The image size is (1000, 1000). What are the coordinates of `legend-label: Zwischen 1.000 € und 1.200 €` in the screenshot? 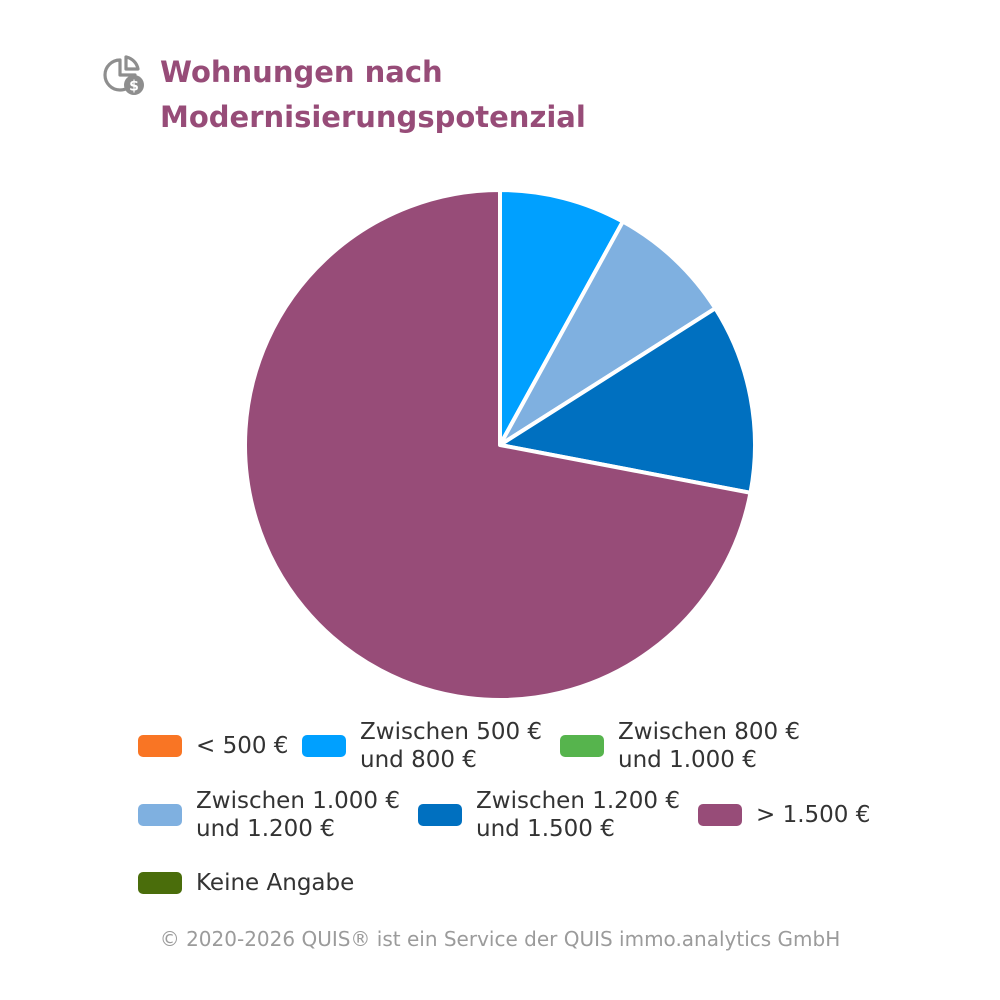 It's located at (298, 815).